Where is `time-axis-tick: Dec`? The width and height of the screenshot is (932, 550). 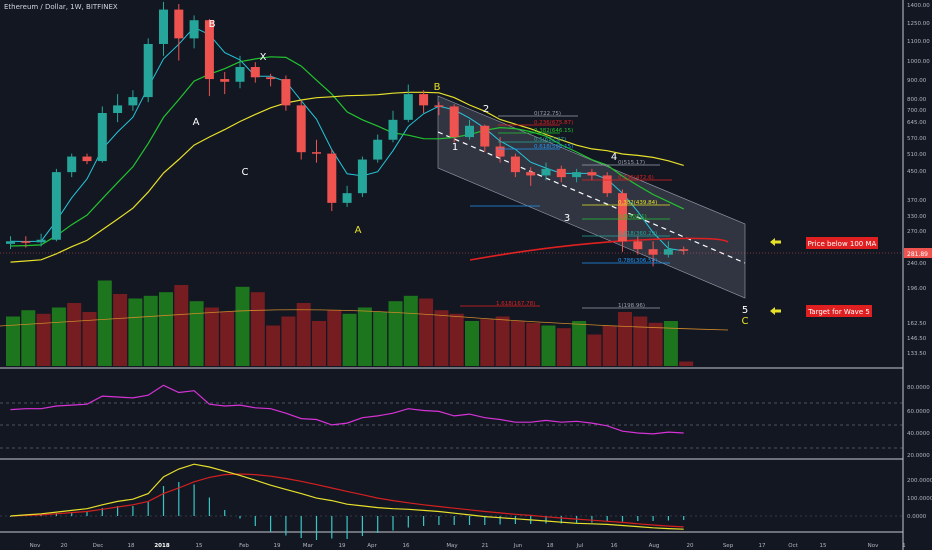
time-axis-tick: Dec is located at coordinates (98, 546).